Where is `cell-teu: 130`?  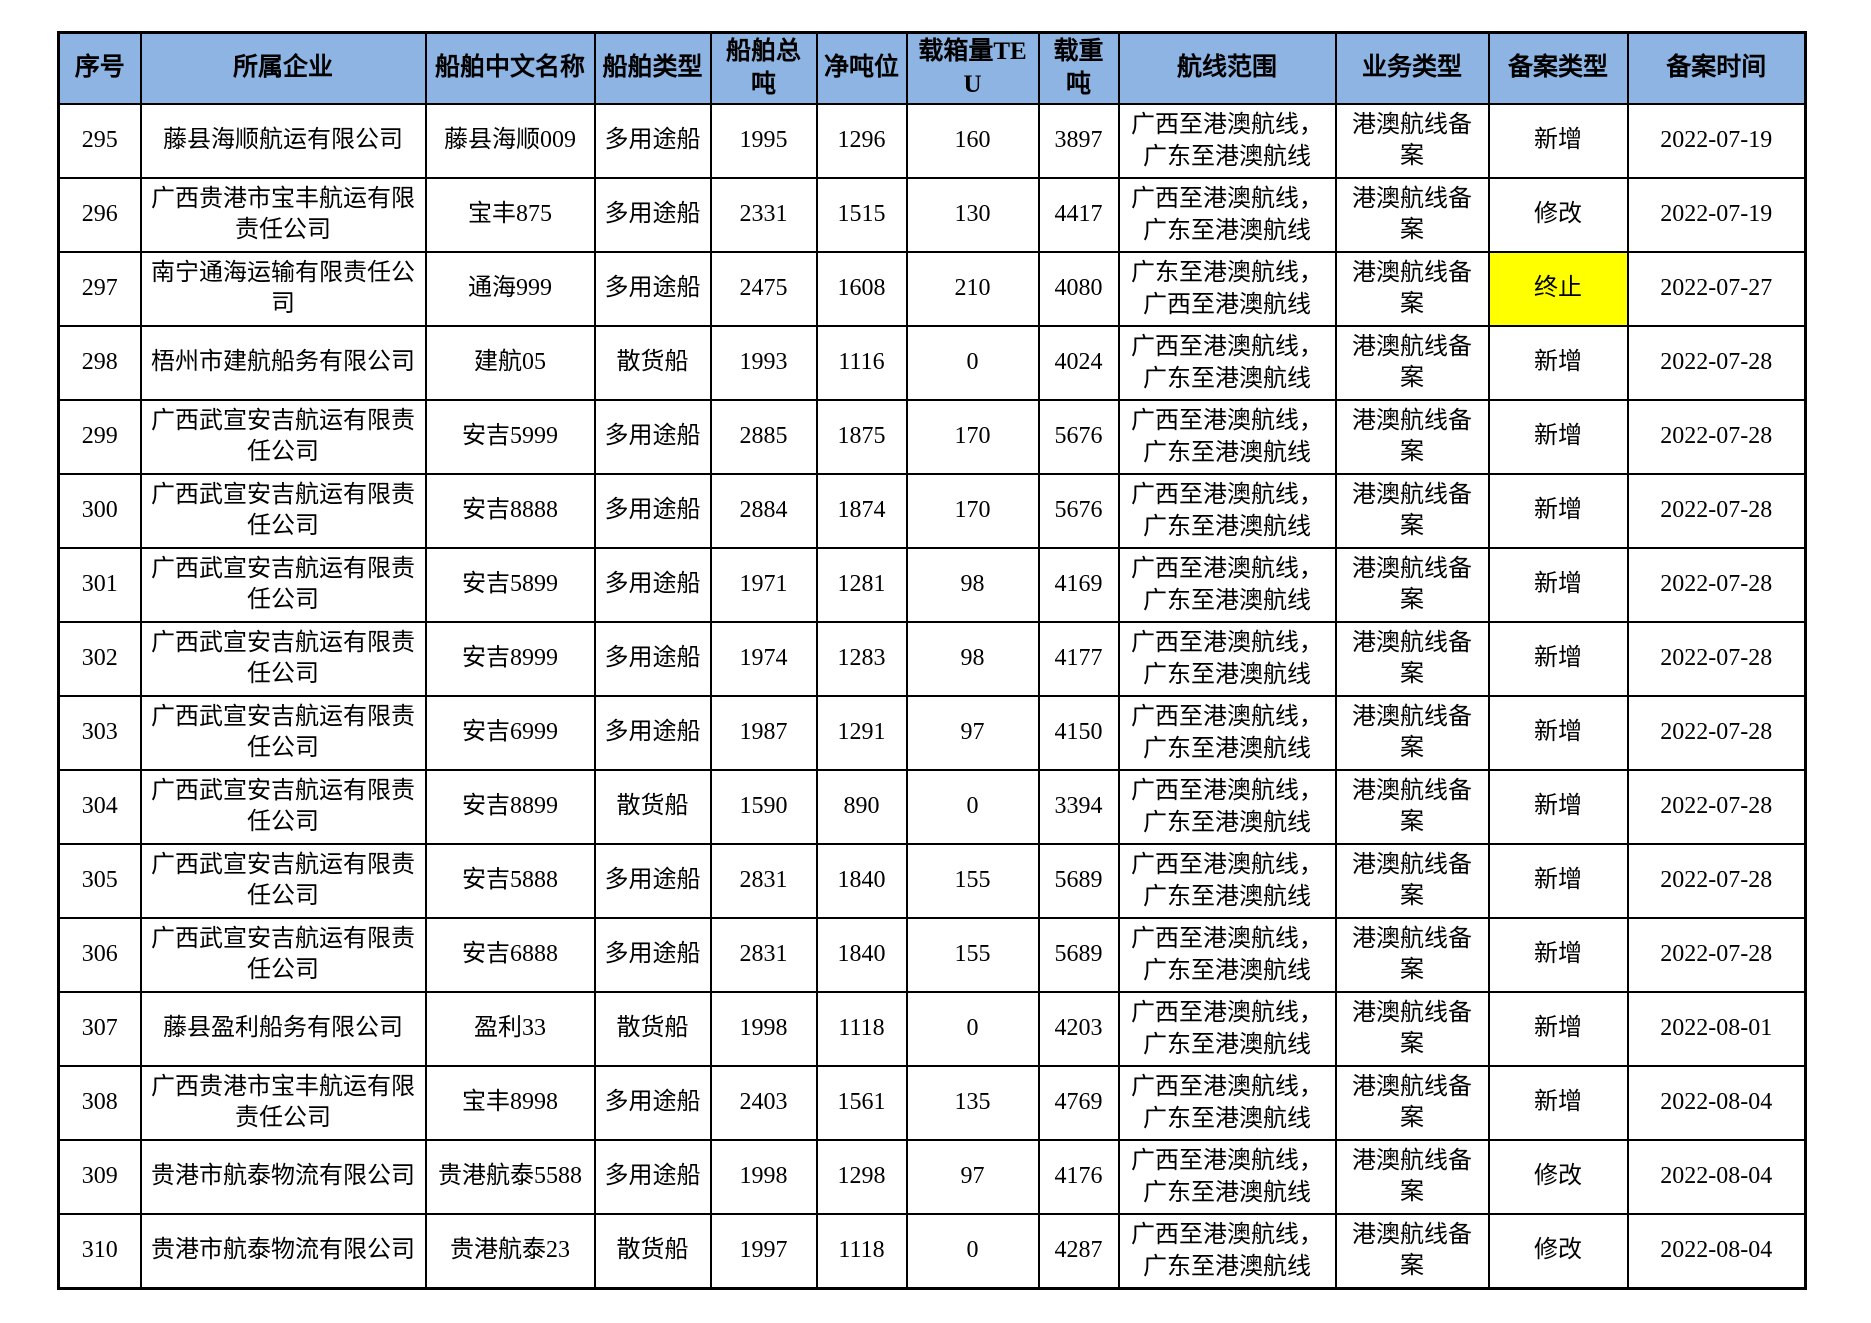 cell-teu: 130 is located at coordinates (972, 215).